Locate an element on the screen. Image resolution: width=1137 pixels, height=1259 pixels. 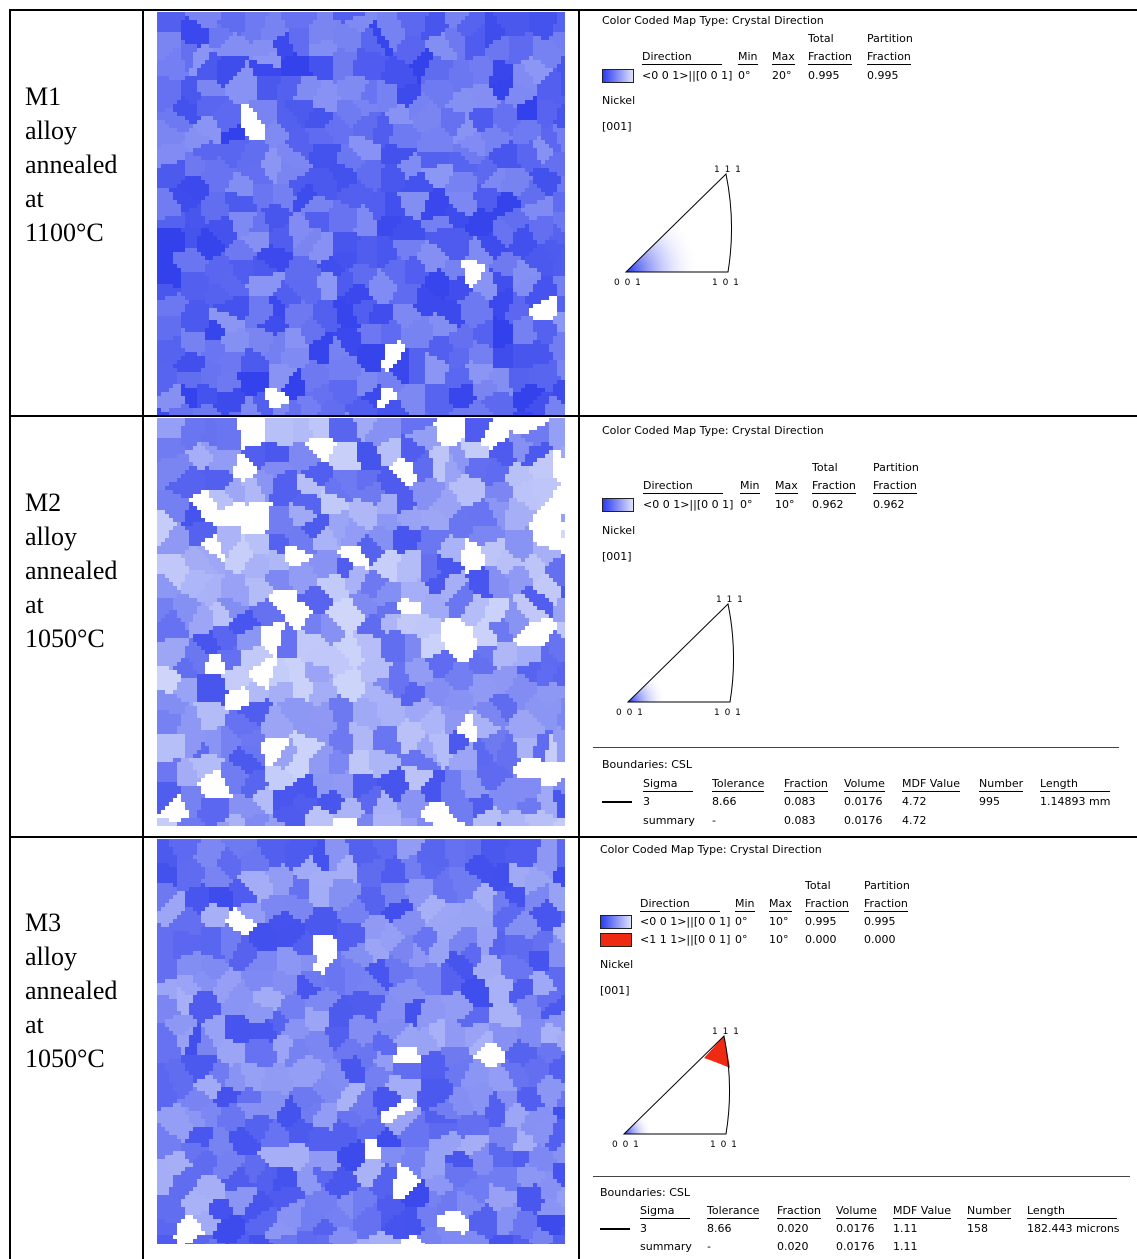
boundary-length: 182.443 microns is located at coordinates (1073, 1228).